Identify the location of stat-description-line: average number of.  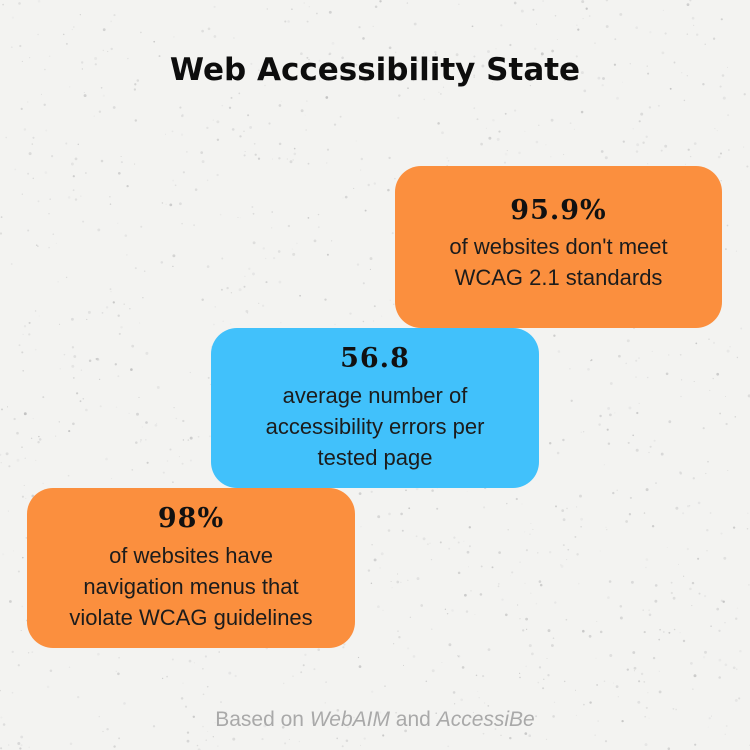
(375, 395).